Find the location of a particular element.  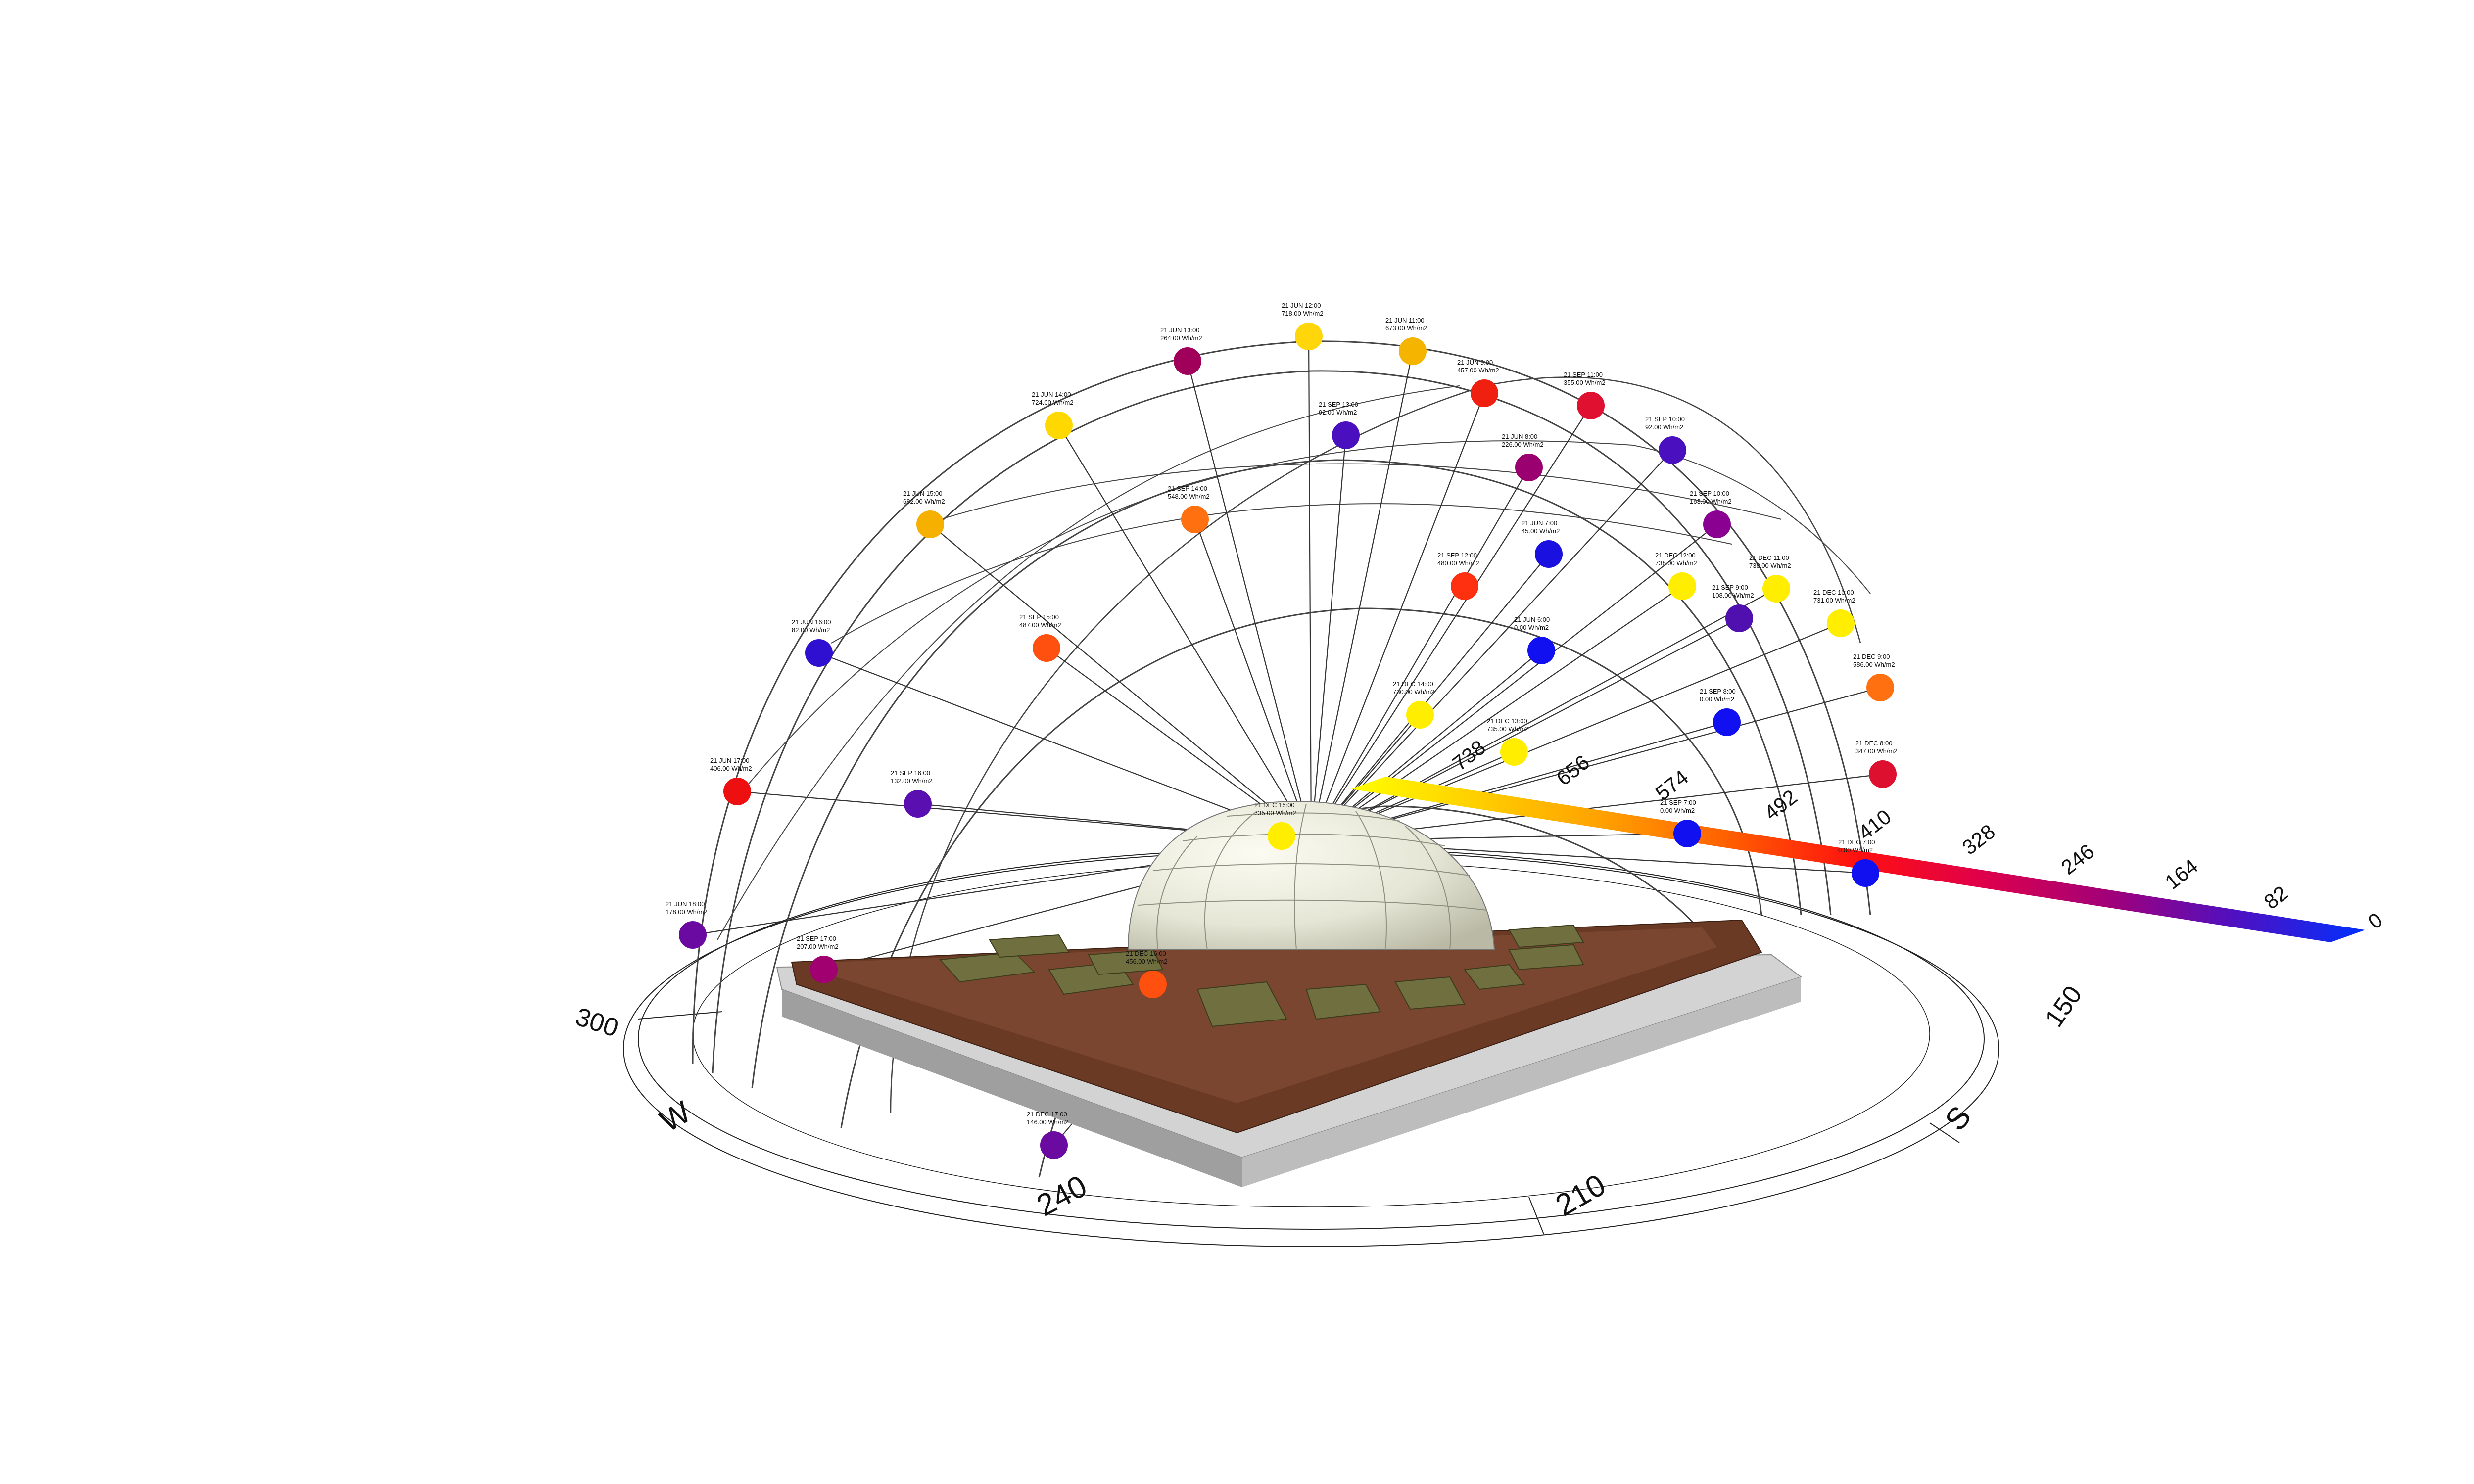

sun-point-time-label: 21 JUN 16:00 is located at coordinates (812, 622).